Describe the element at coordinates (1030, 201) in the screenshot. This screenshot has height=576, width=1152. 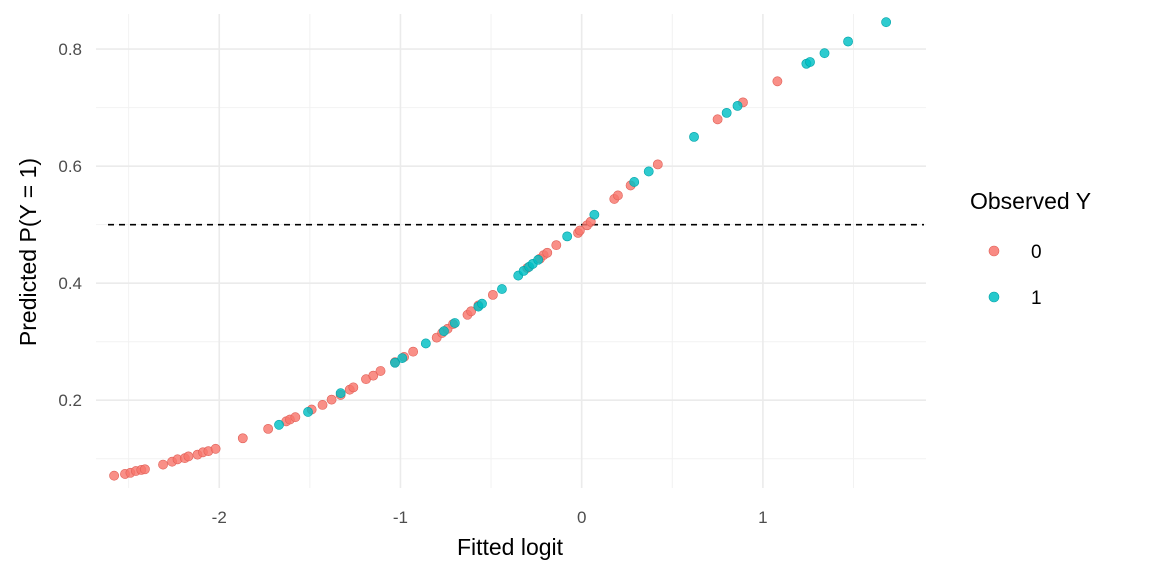
I see `legend-title: Observed Y` at that location.